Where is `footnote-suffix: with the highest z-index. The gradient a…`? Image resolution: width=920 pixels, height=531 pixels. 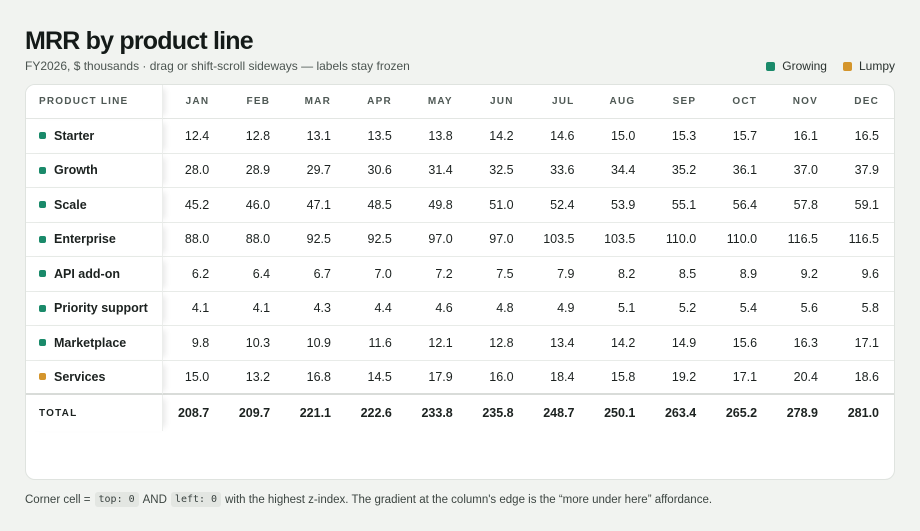 footnote-suffix: with the highest z-index. The gradient a… is located at coordinates (469, 499).